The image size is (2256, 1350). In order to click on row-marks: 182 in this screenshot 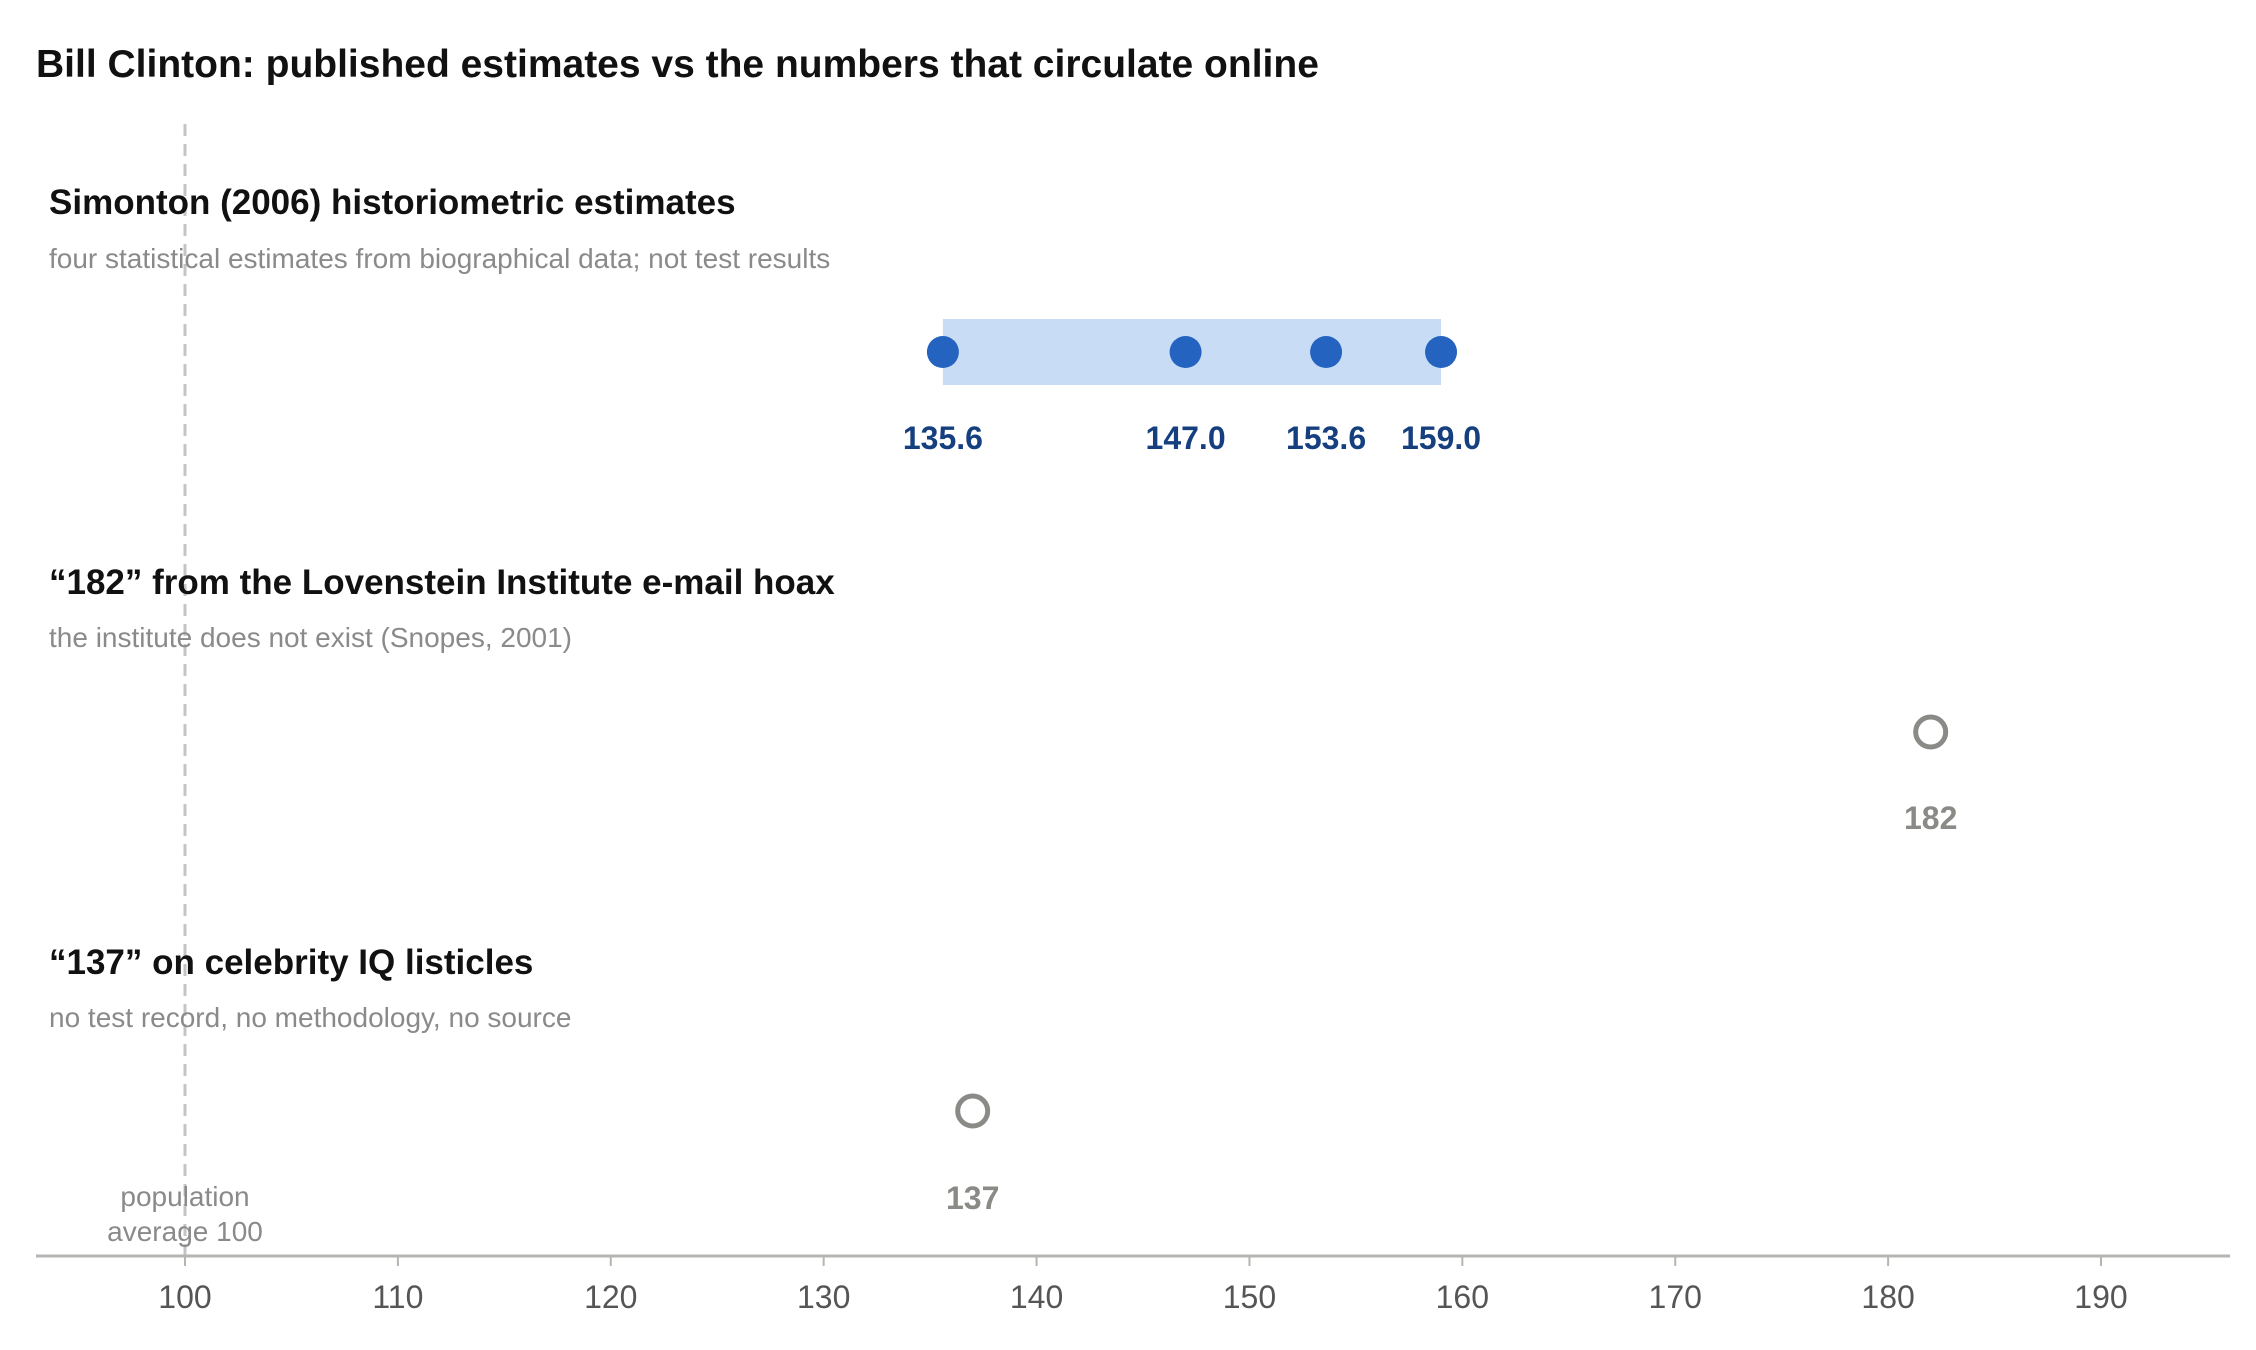, I will do `click(1930, 775)`.